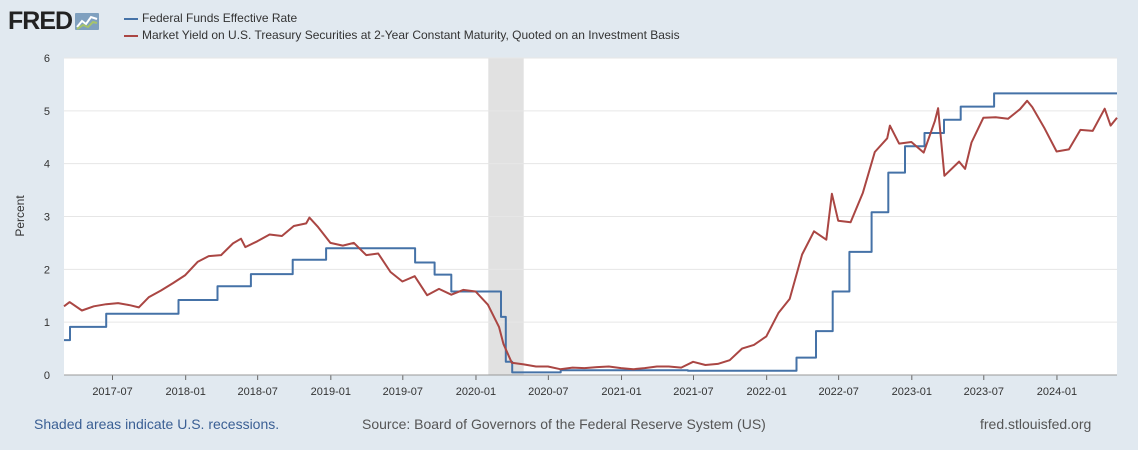 The height and width of the screenshot is (450, 1138). Describe the element at coordinates (693, 392) in the screenshot. I see `x-tick-label-8: 2021-07` at that location.